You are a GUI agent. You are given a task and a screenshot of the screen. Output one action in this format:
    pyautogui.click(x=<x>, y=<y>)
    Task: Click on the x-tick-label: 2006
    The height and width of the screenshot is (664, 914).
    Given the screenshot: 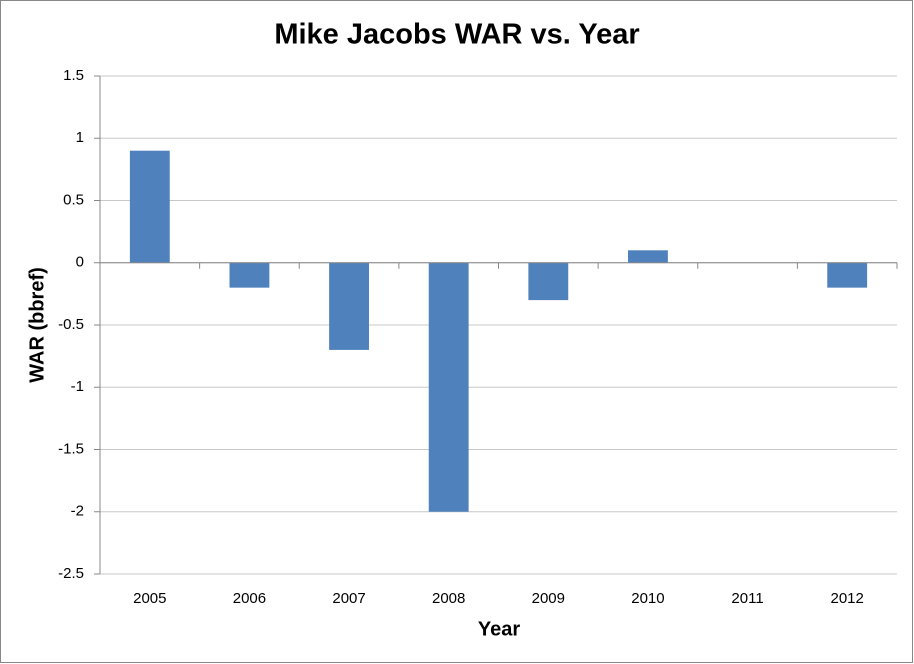 What is the action you would take?
    pyautogui.click(x=249, y=598)
    